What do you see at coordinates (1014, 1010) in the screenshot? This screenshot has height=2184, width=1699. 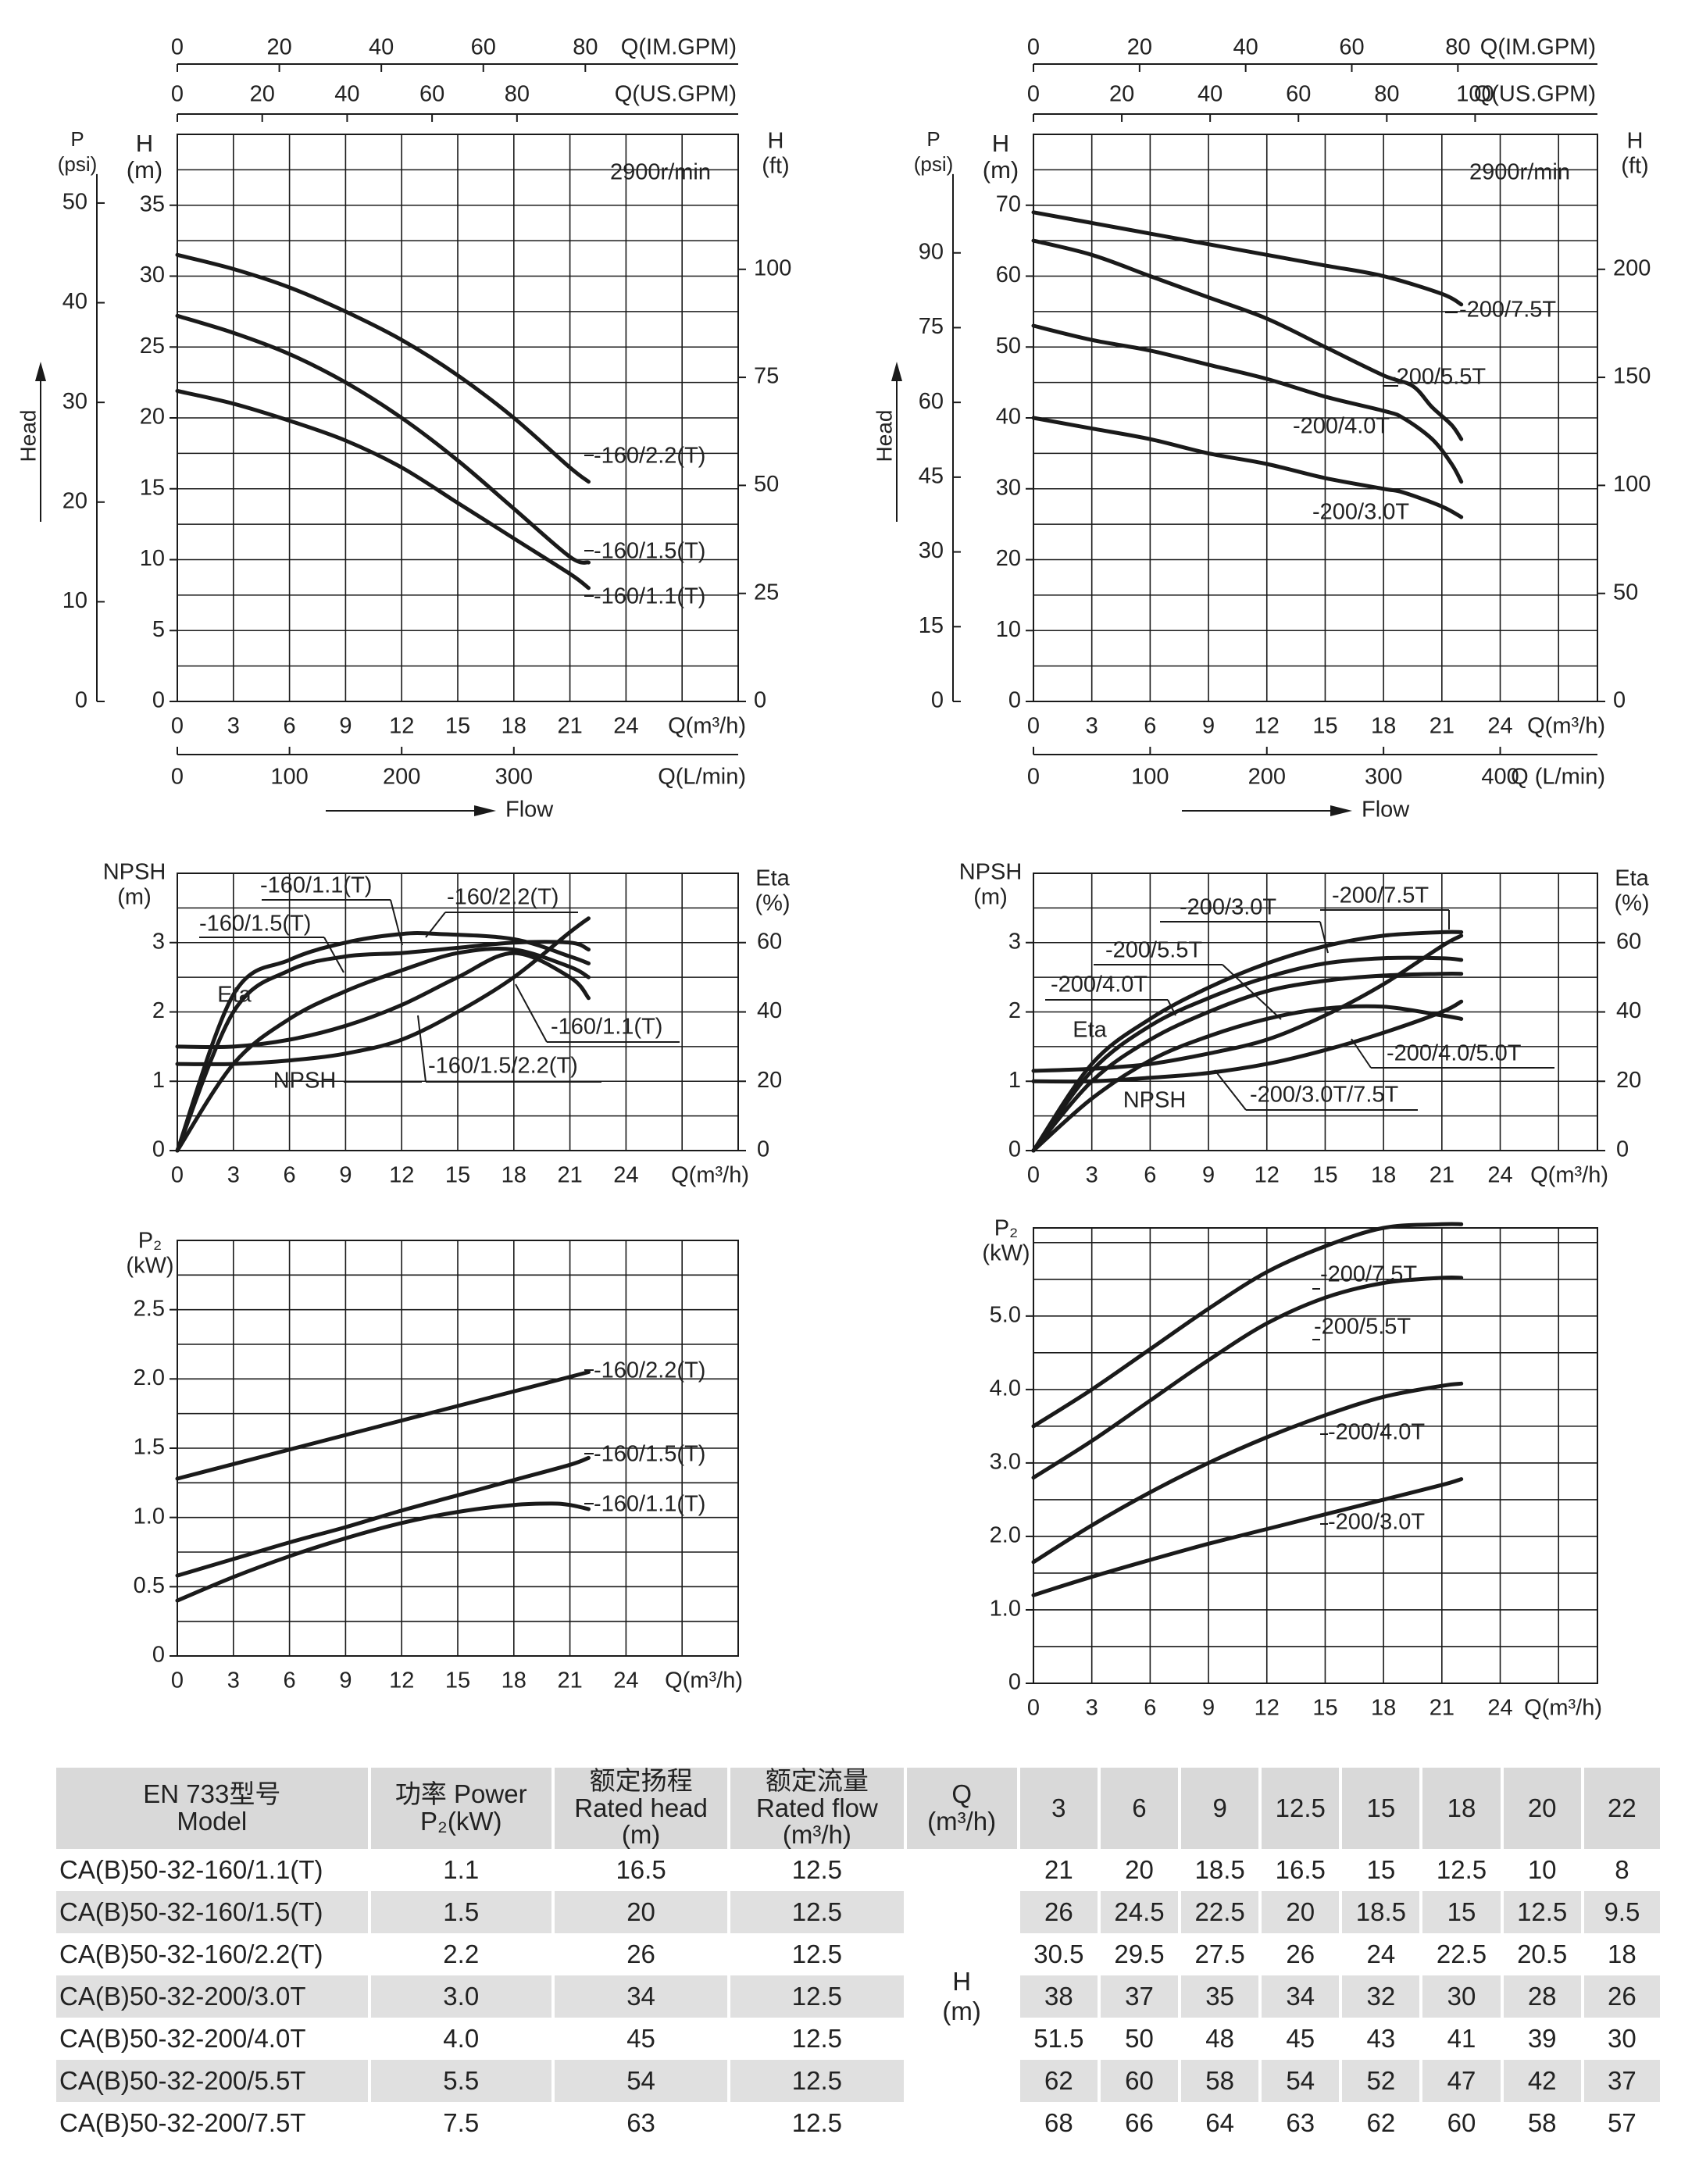 I see `y-tick-label: 2` at bounding box center [1014, 1010].